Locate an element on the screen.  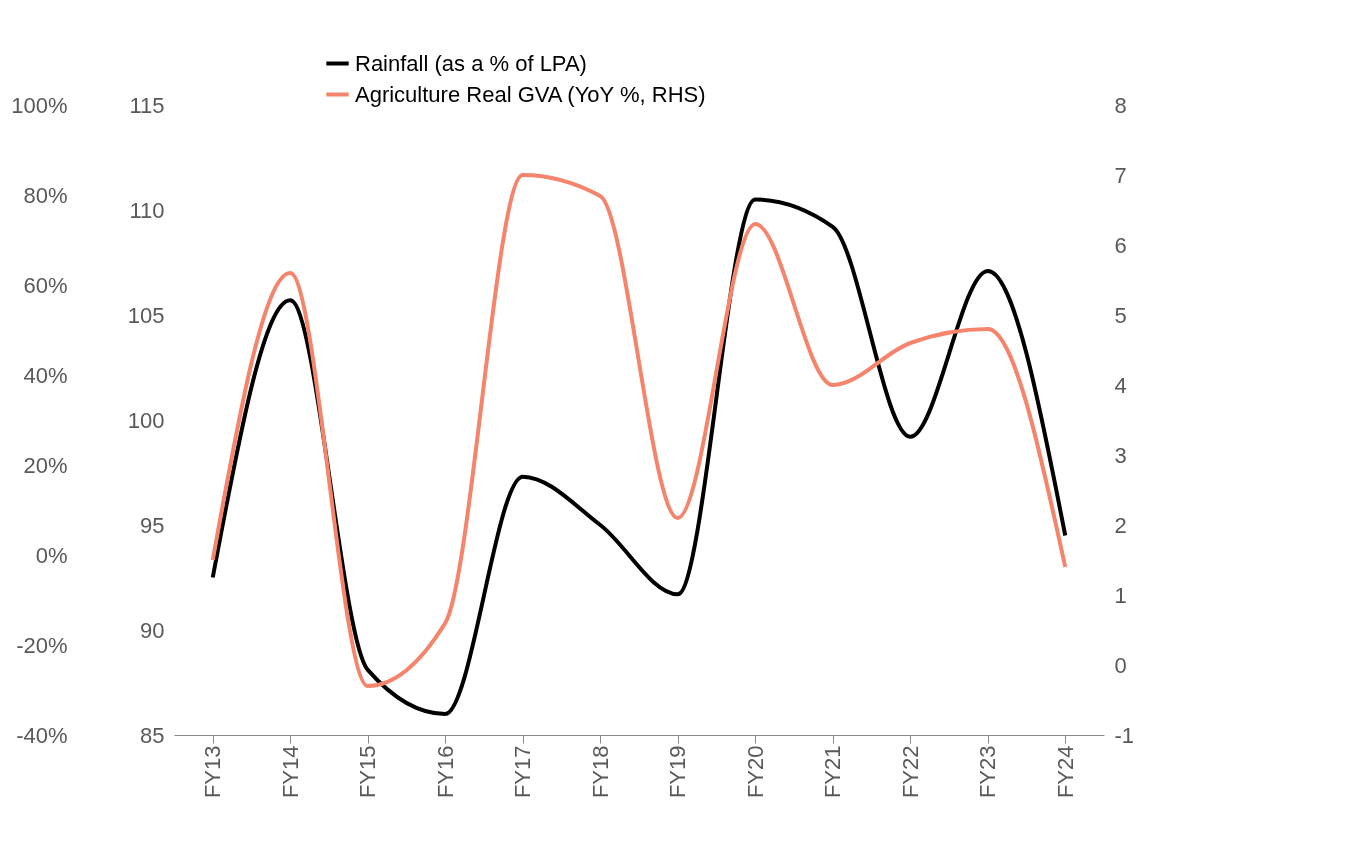
y3-tick-label: 60% is located at coordinates (45, 285).